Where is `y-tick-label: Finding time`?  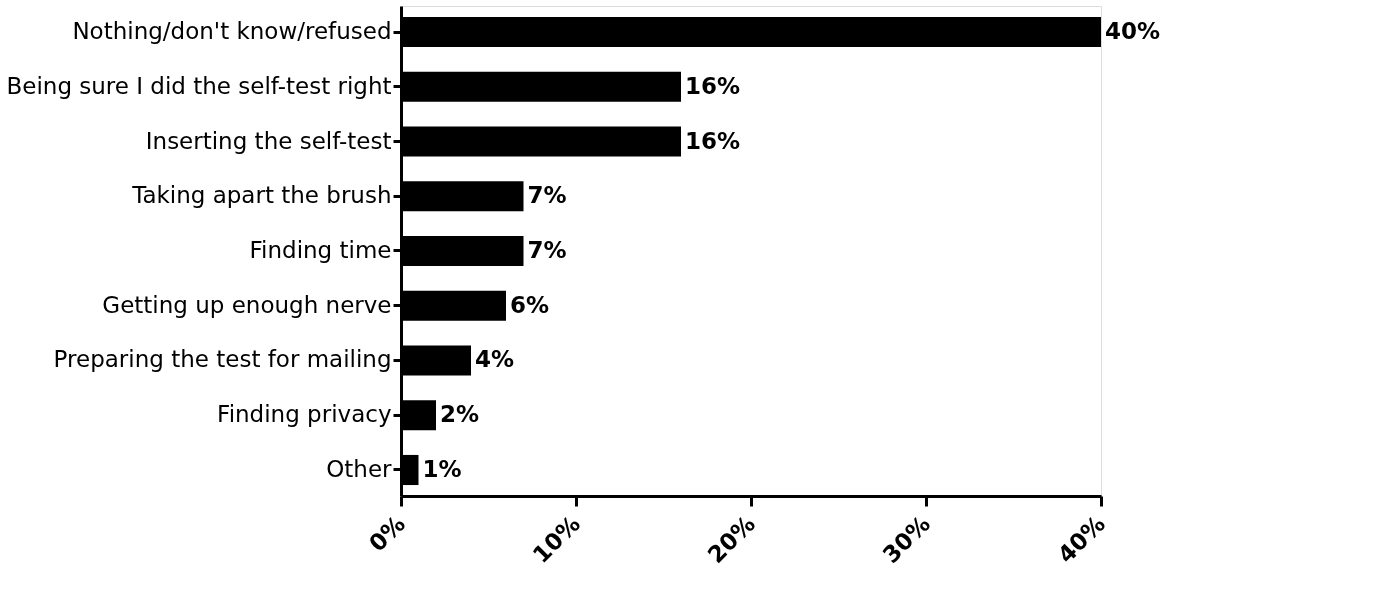 y-tick-label: Finding time is located at coordinates (320, 250).